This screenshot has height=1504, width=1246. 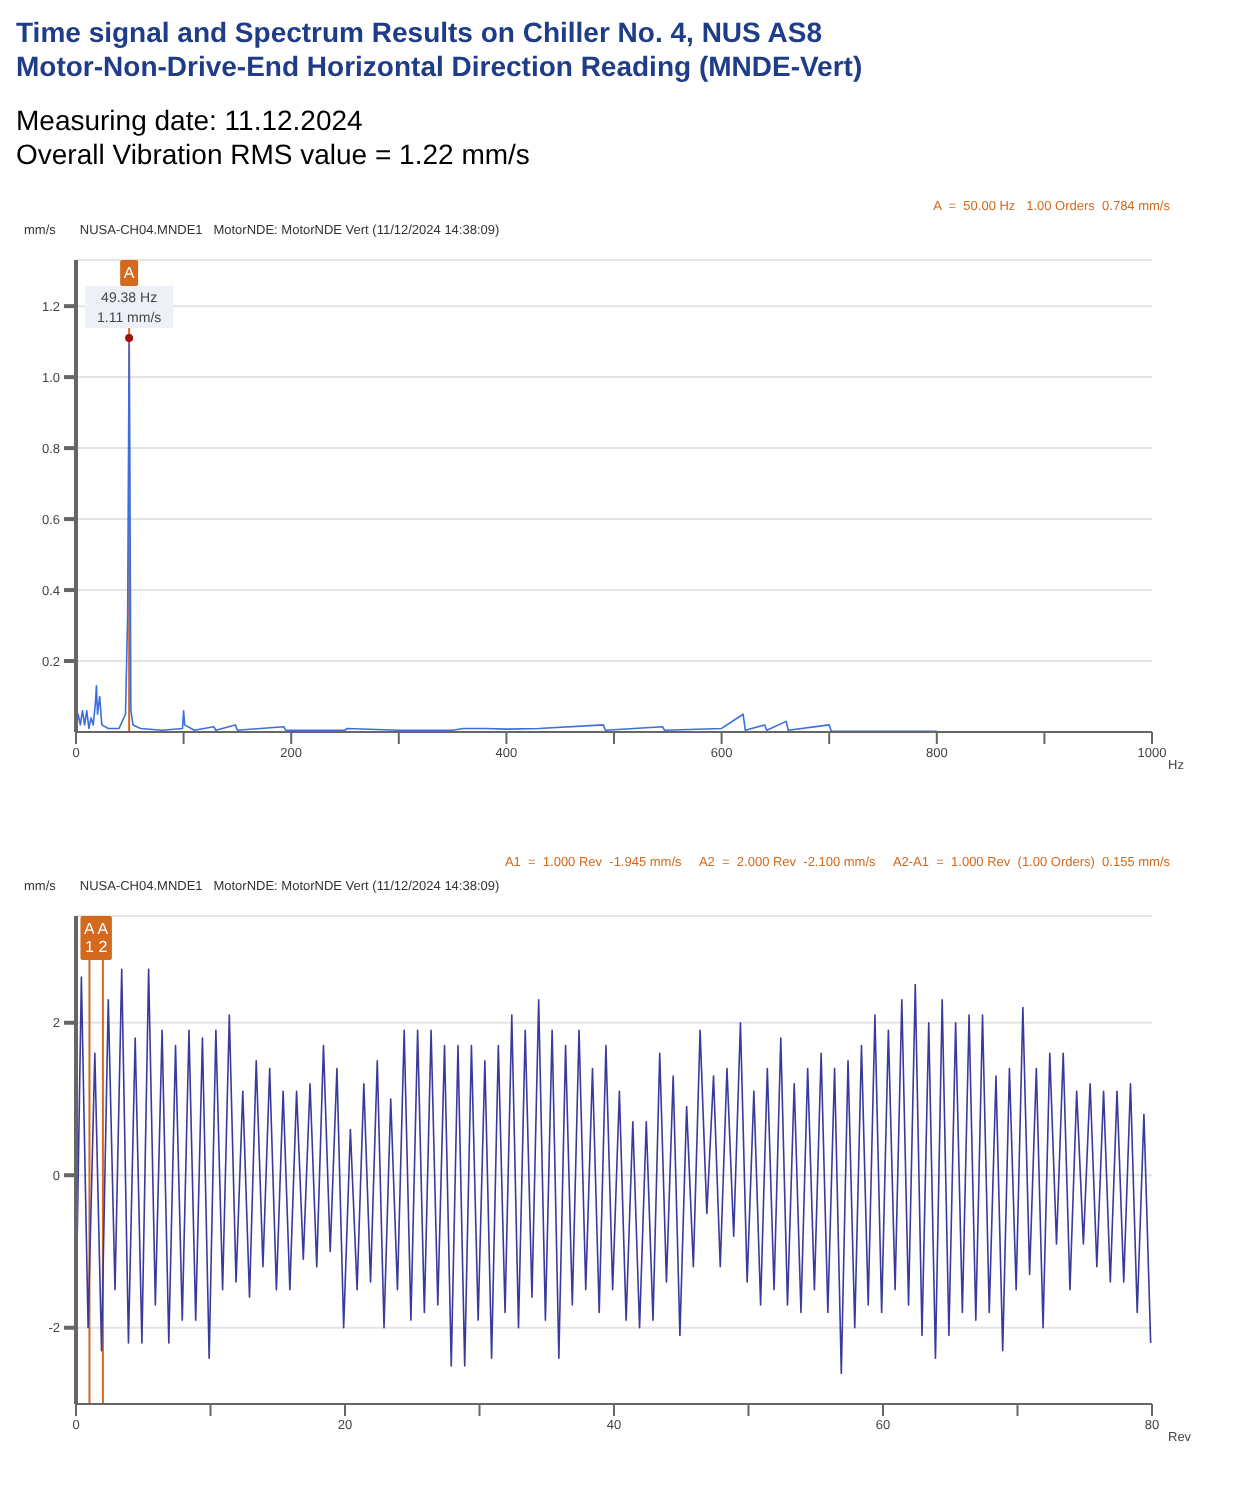 I want to click on ref-line-label: A1, so click(x=90, y=938).